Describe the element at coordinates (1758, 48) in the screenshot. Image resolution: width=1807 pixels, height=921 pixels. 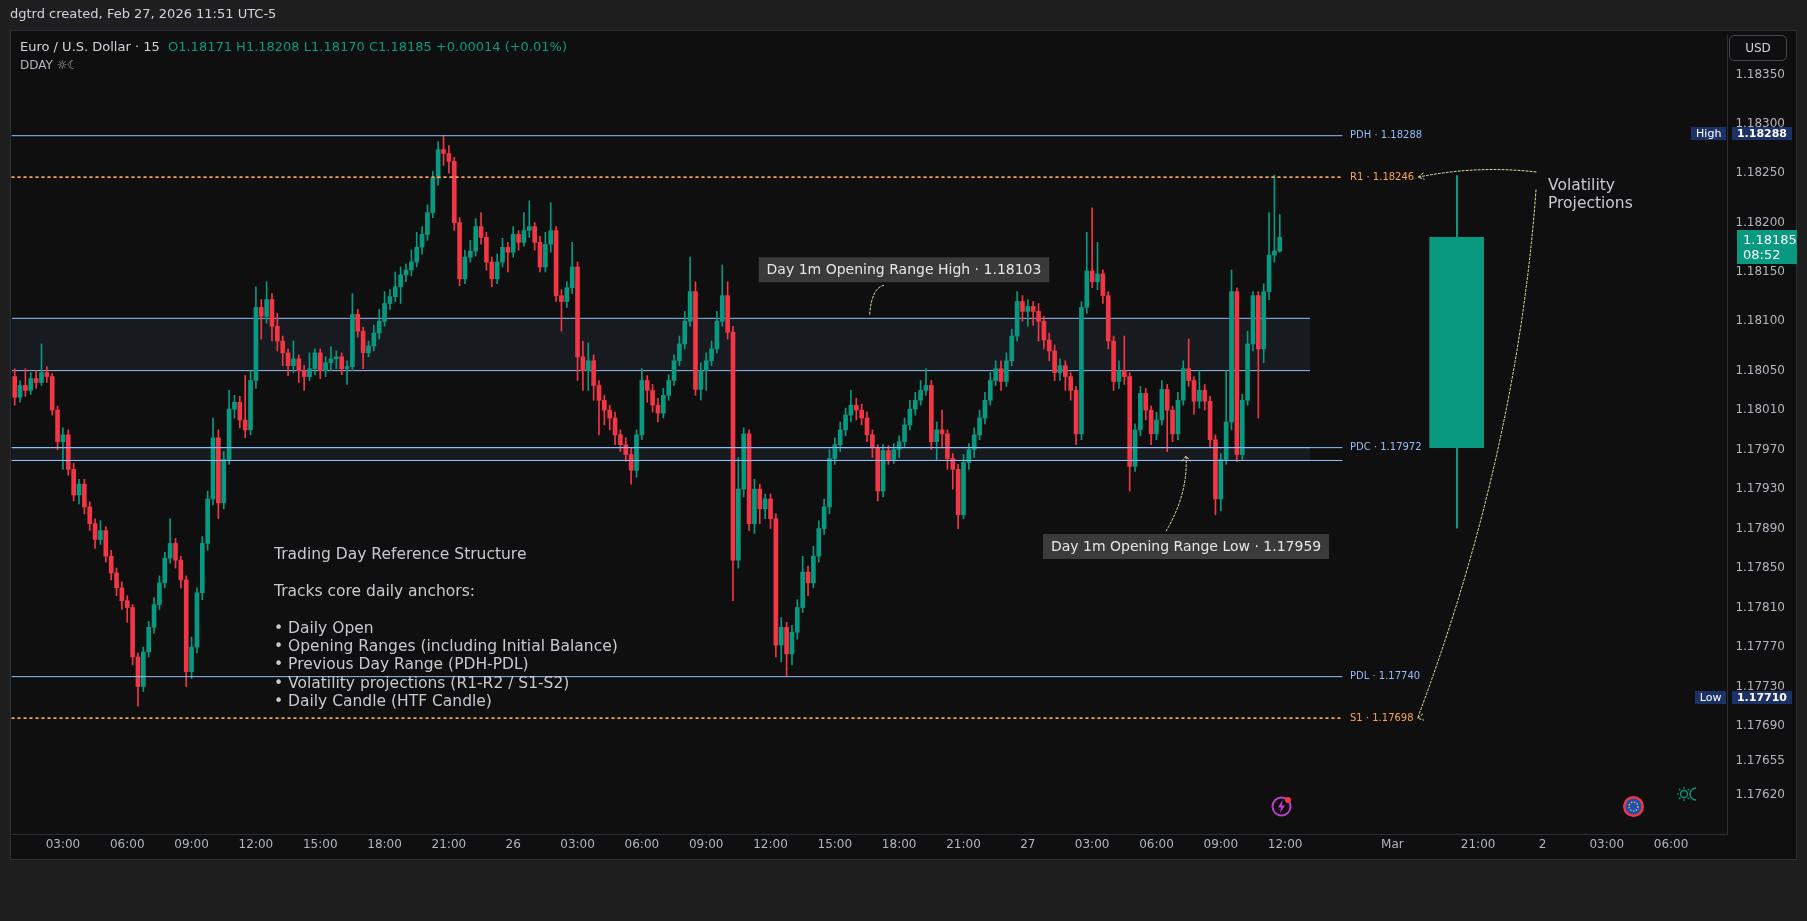
I see `y-axis-title: USD` at that location.